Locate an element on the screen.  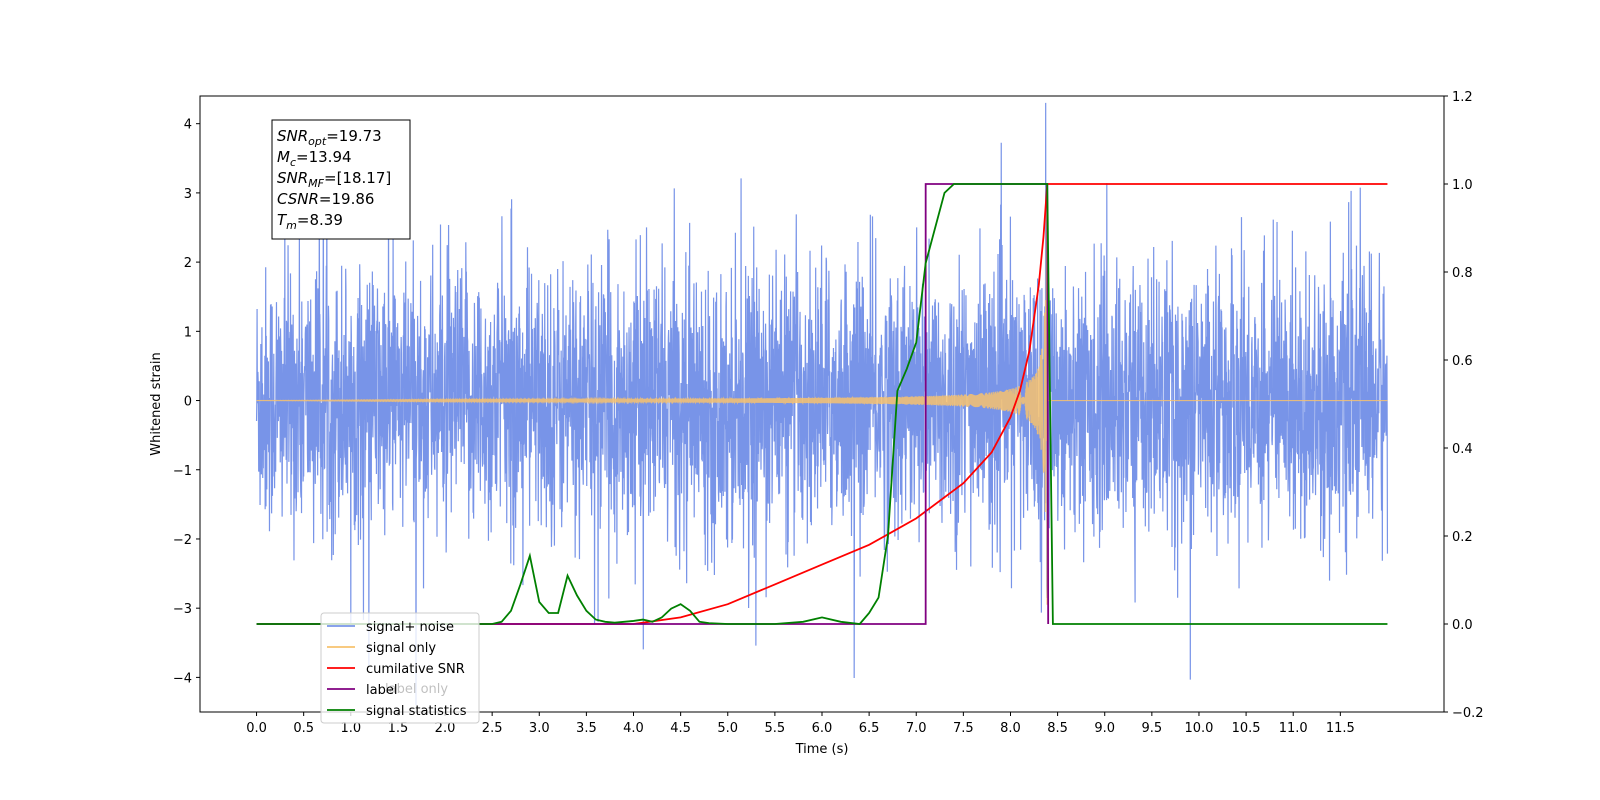
y2-tick-label: 0.2 is located at coordinates (1462, 537).